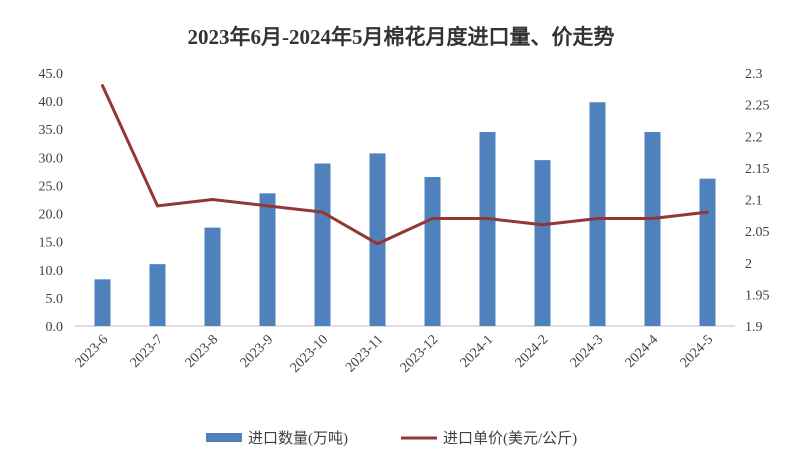 This screenshot has height=474, width=802. Describe the element at coordinates (697, 351) in the screenshot. I see `x-tick-label: 2024-5` at that location.